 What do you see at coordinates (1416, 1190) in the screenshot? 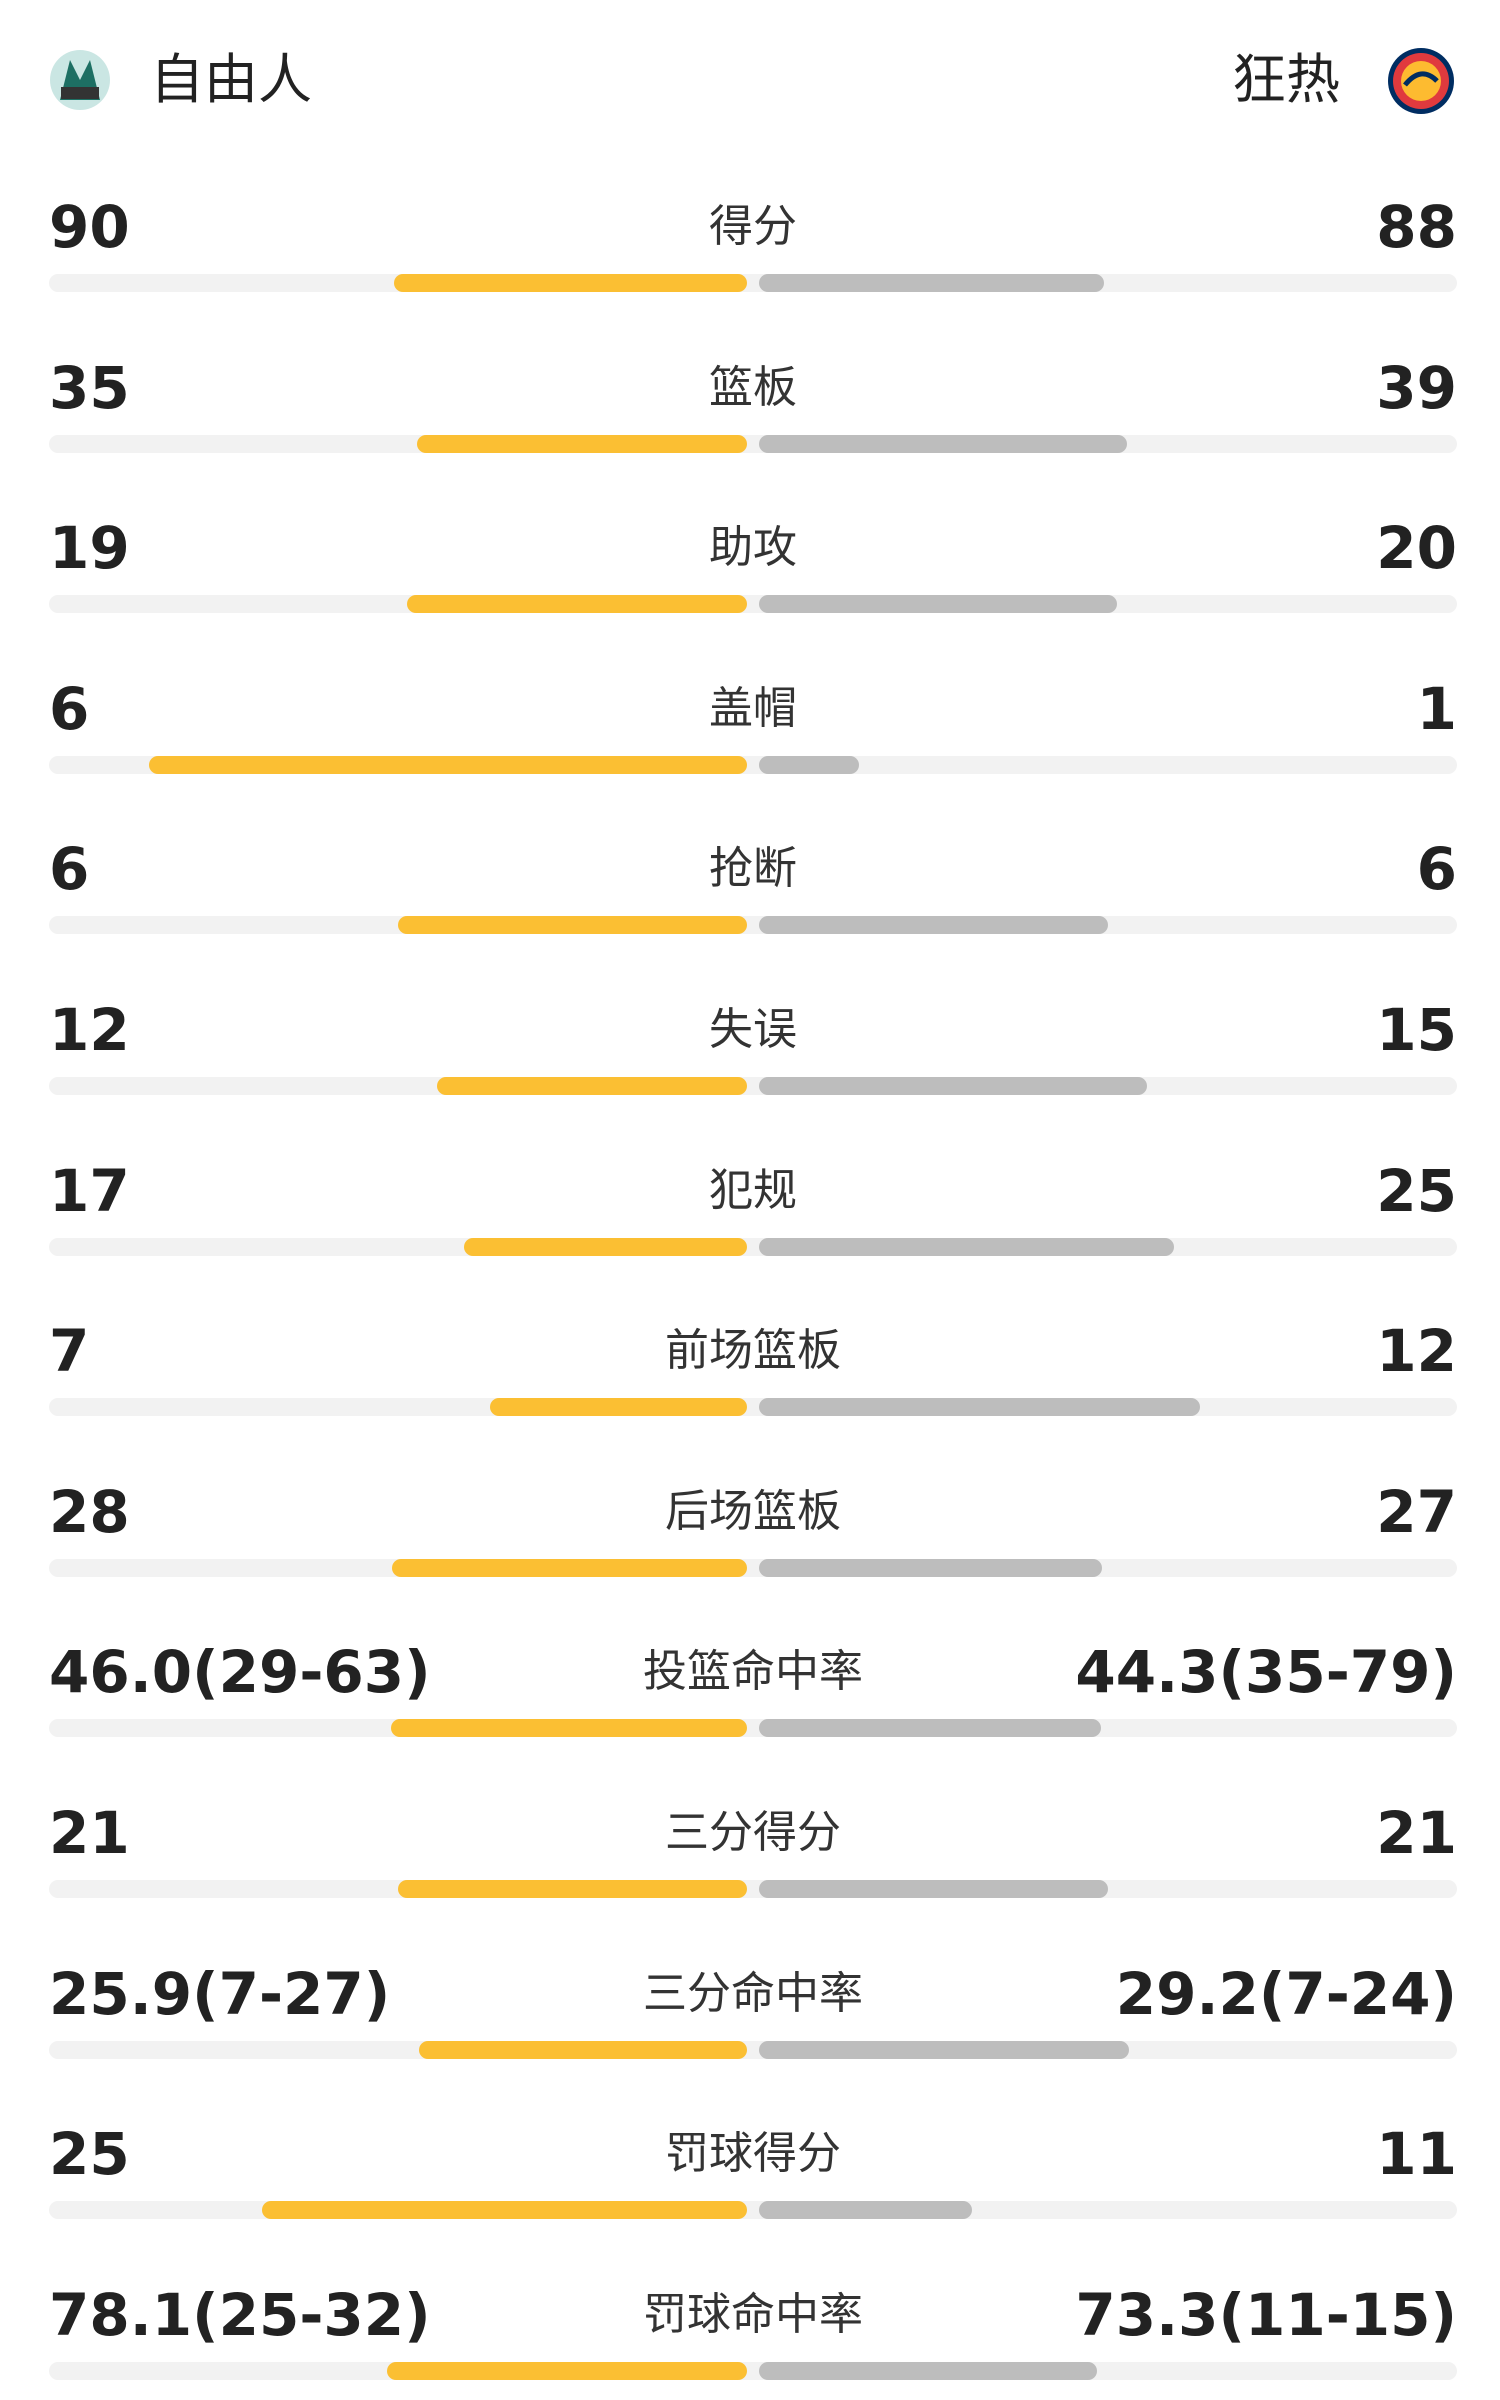
I see `away-value: 25` at bounding box center [1416, 1190].